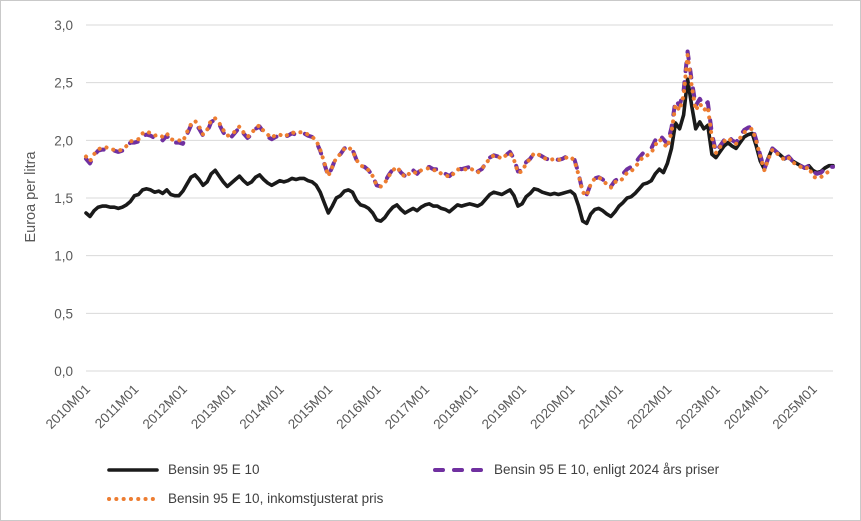  What do you see at coordinates (133, 469) in the screenshot?
I see `legend-line-solid` at bounding box center [133, 469].